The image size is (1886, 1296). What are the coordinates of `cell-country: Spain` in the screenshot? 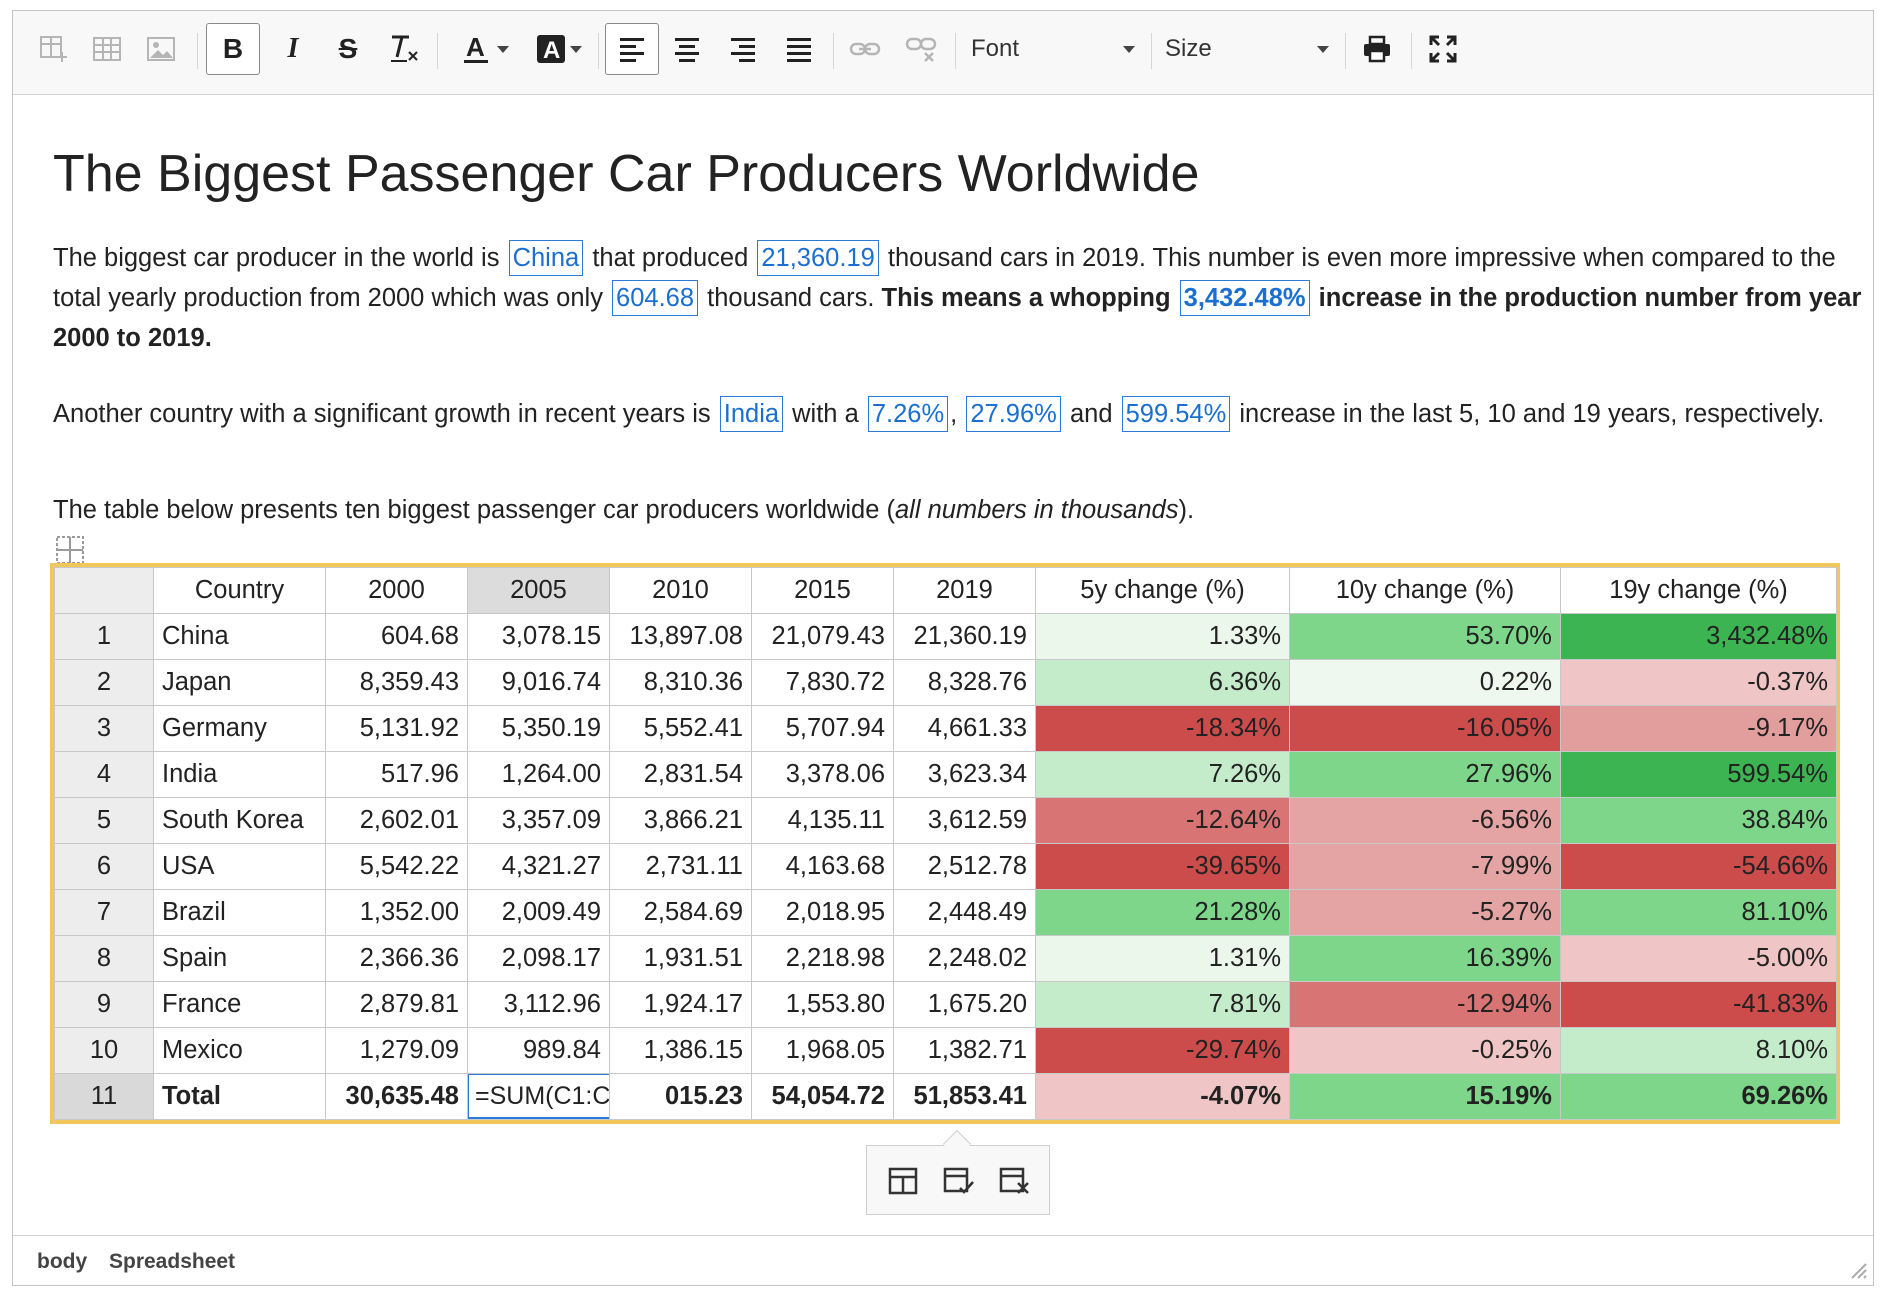 It's located at (239, 958).